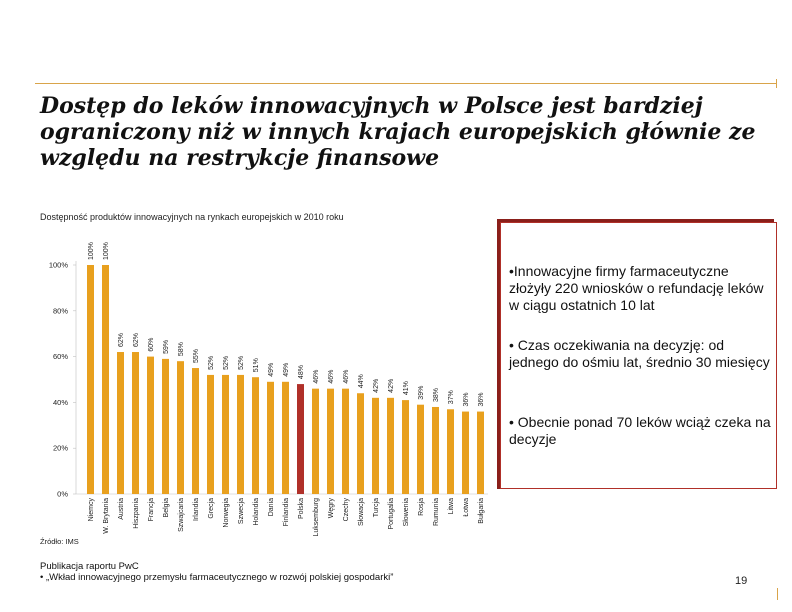 The image size is (792, 612). I want to click on bar-hiszpania, so click(135, 423).